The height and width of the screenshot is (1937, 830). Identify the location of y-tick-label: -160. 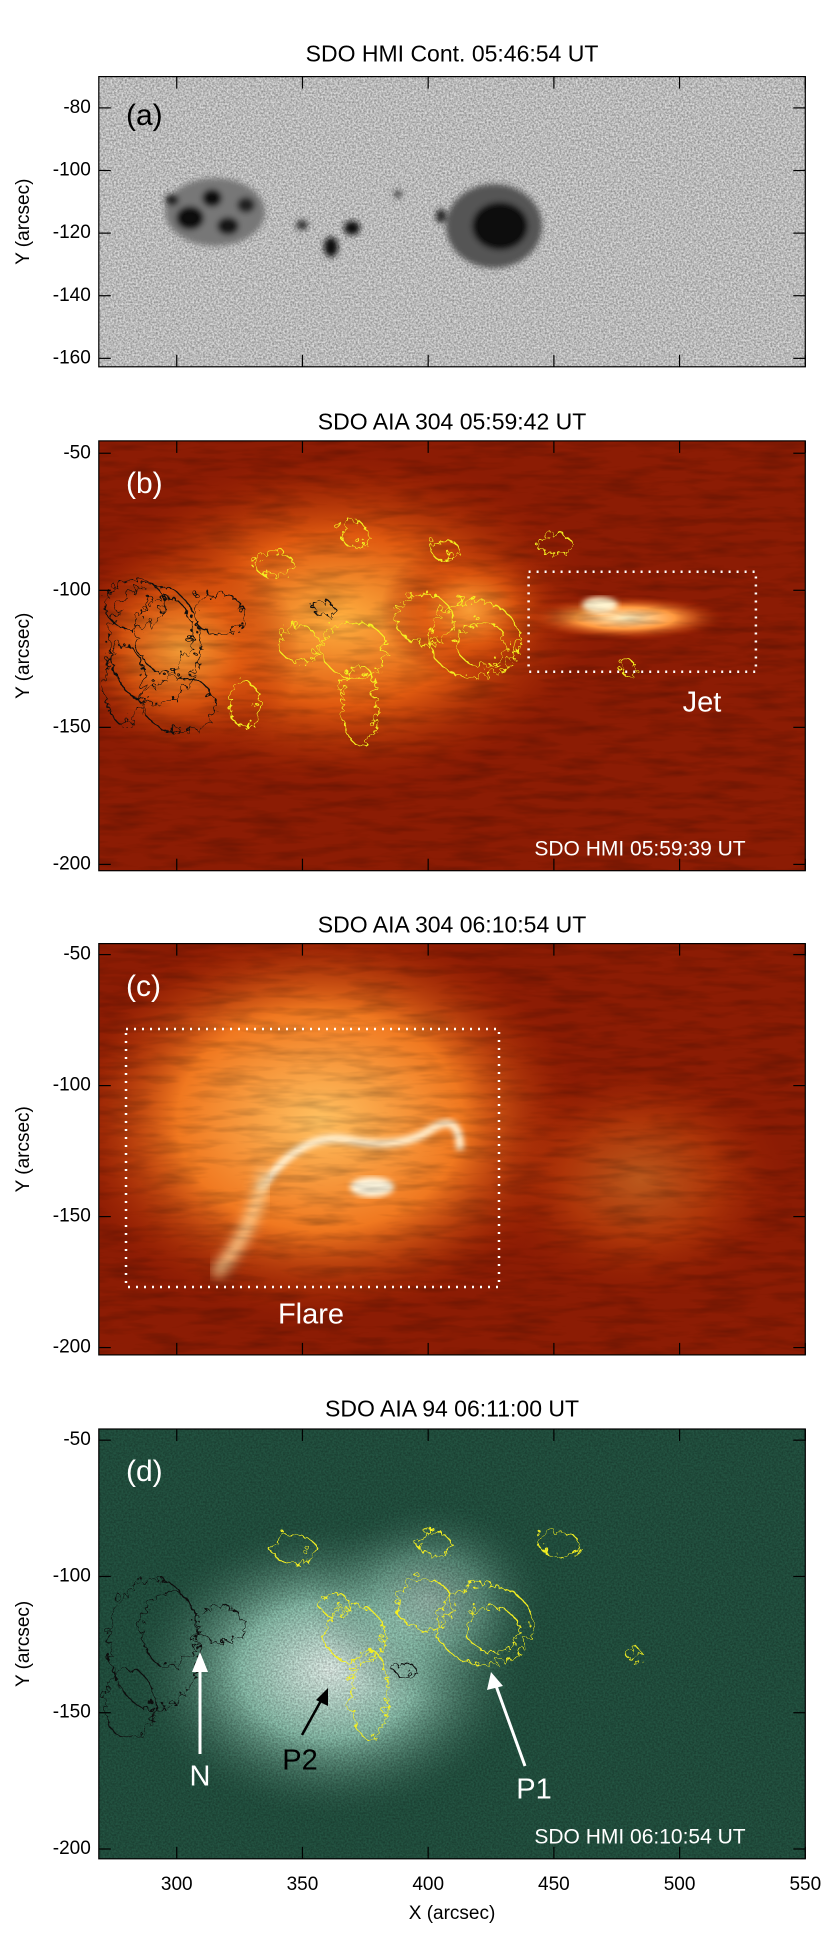
(72, 357).